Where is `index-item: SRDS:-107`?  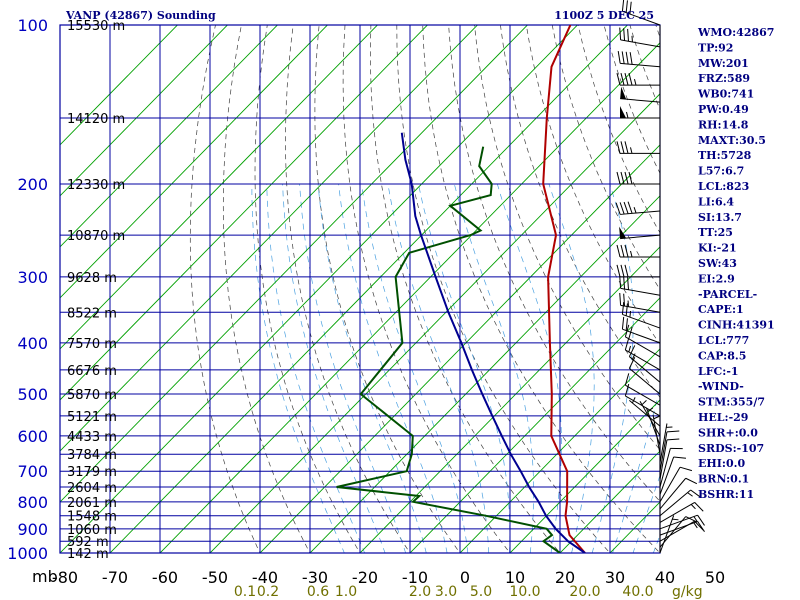
index-item: SRDS:-107 is located at coordinates (731, 448).